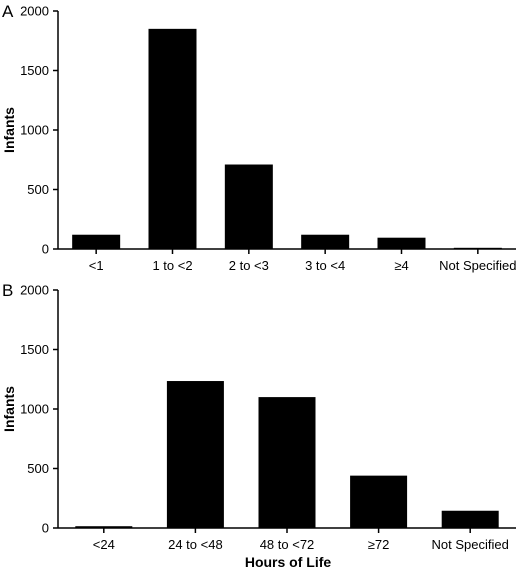  Describe the element at coordinates (45, 249) in the screenshot. I see `y-tick-label-a: 0` at that location.